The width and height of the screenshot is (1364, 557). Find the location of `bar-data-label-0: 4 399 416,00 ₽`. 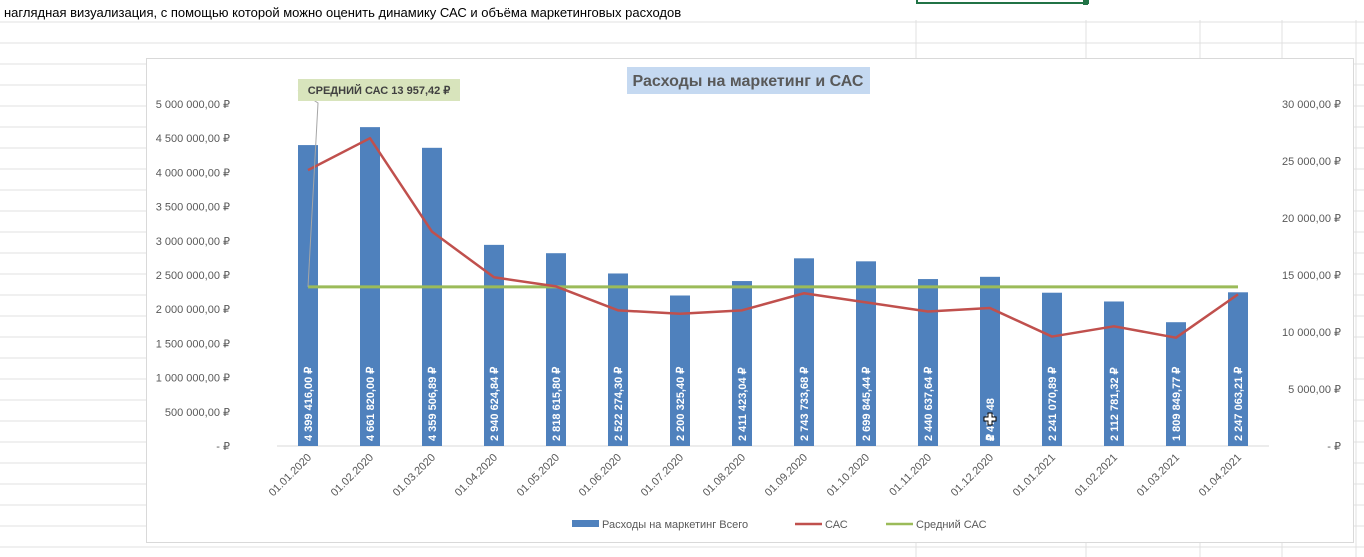

bar-data-label-0: 4 399 416,00 ₽ is located at coordinates (309, 404).